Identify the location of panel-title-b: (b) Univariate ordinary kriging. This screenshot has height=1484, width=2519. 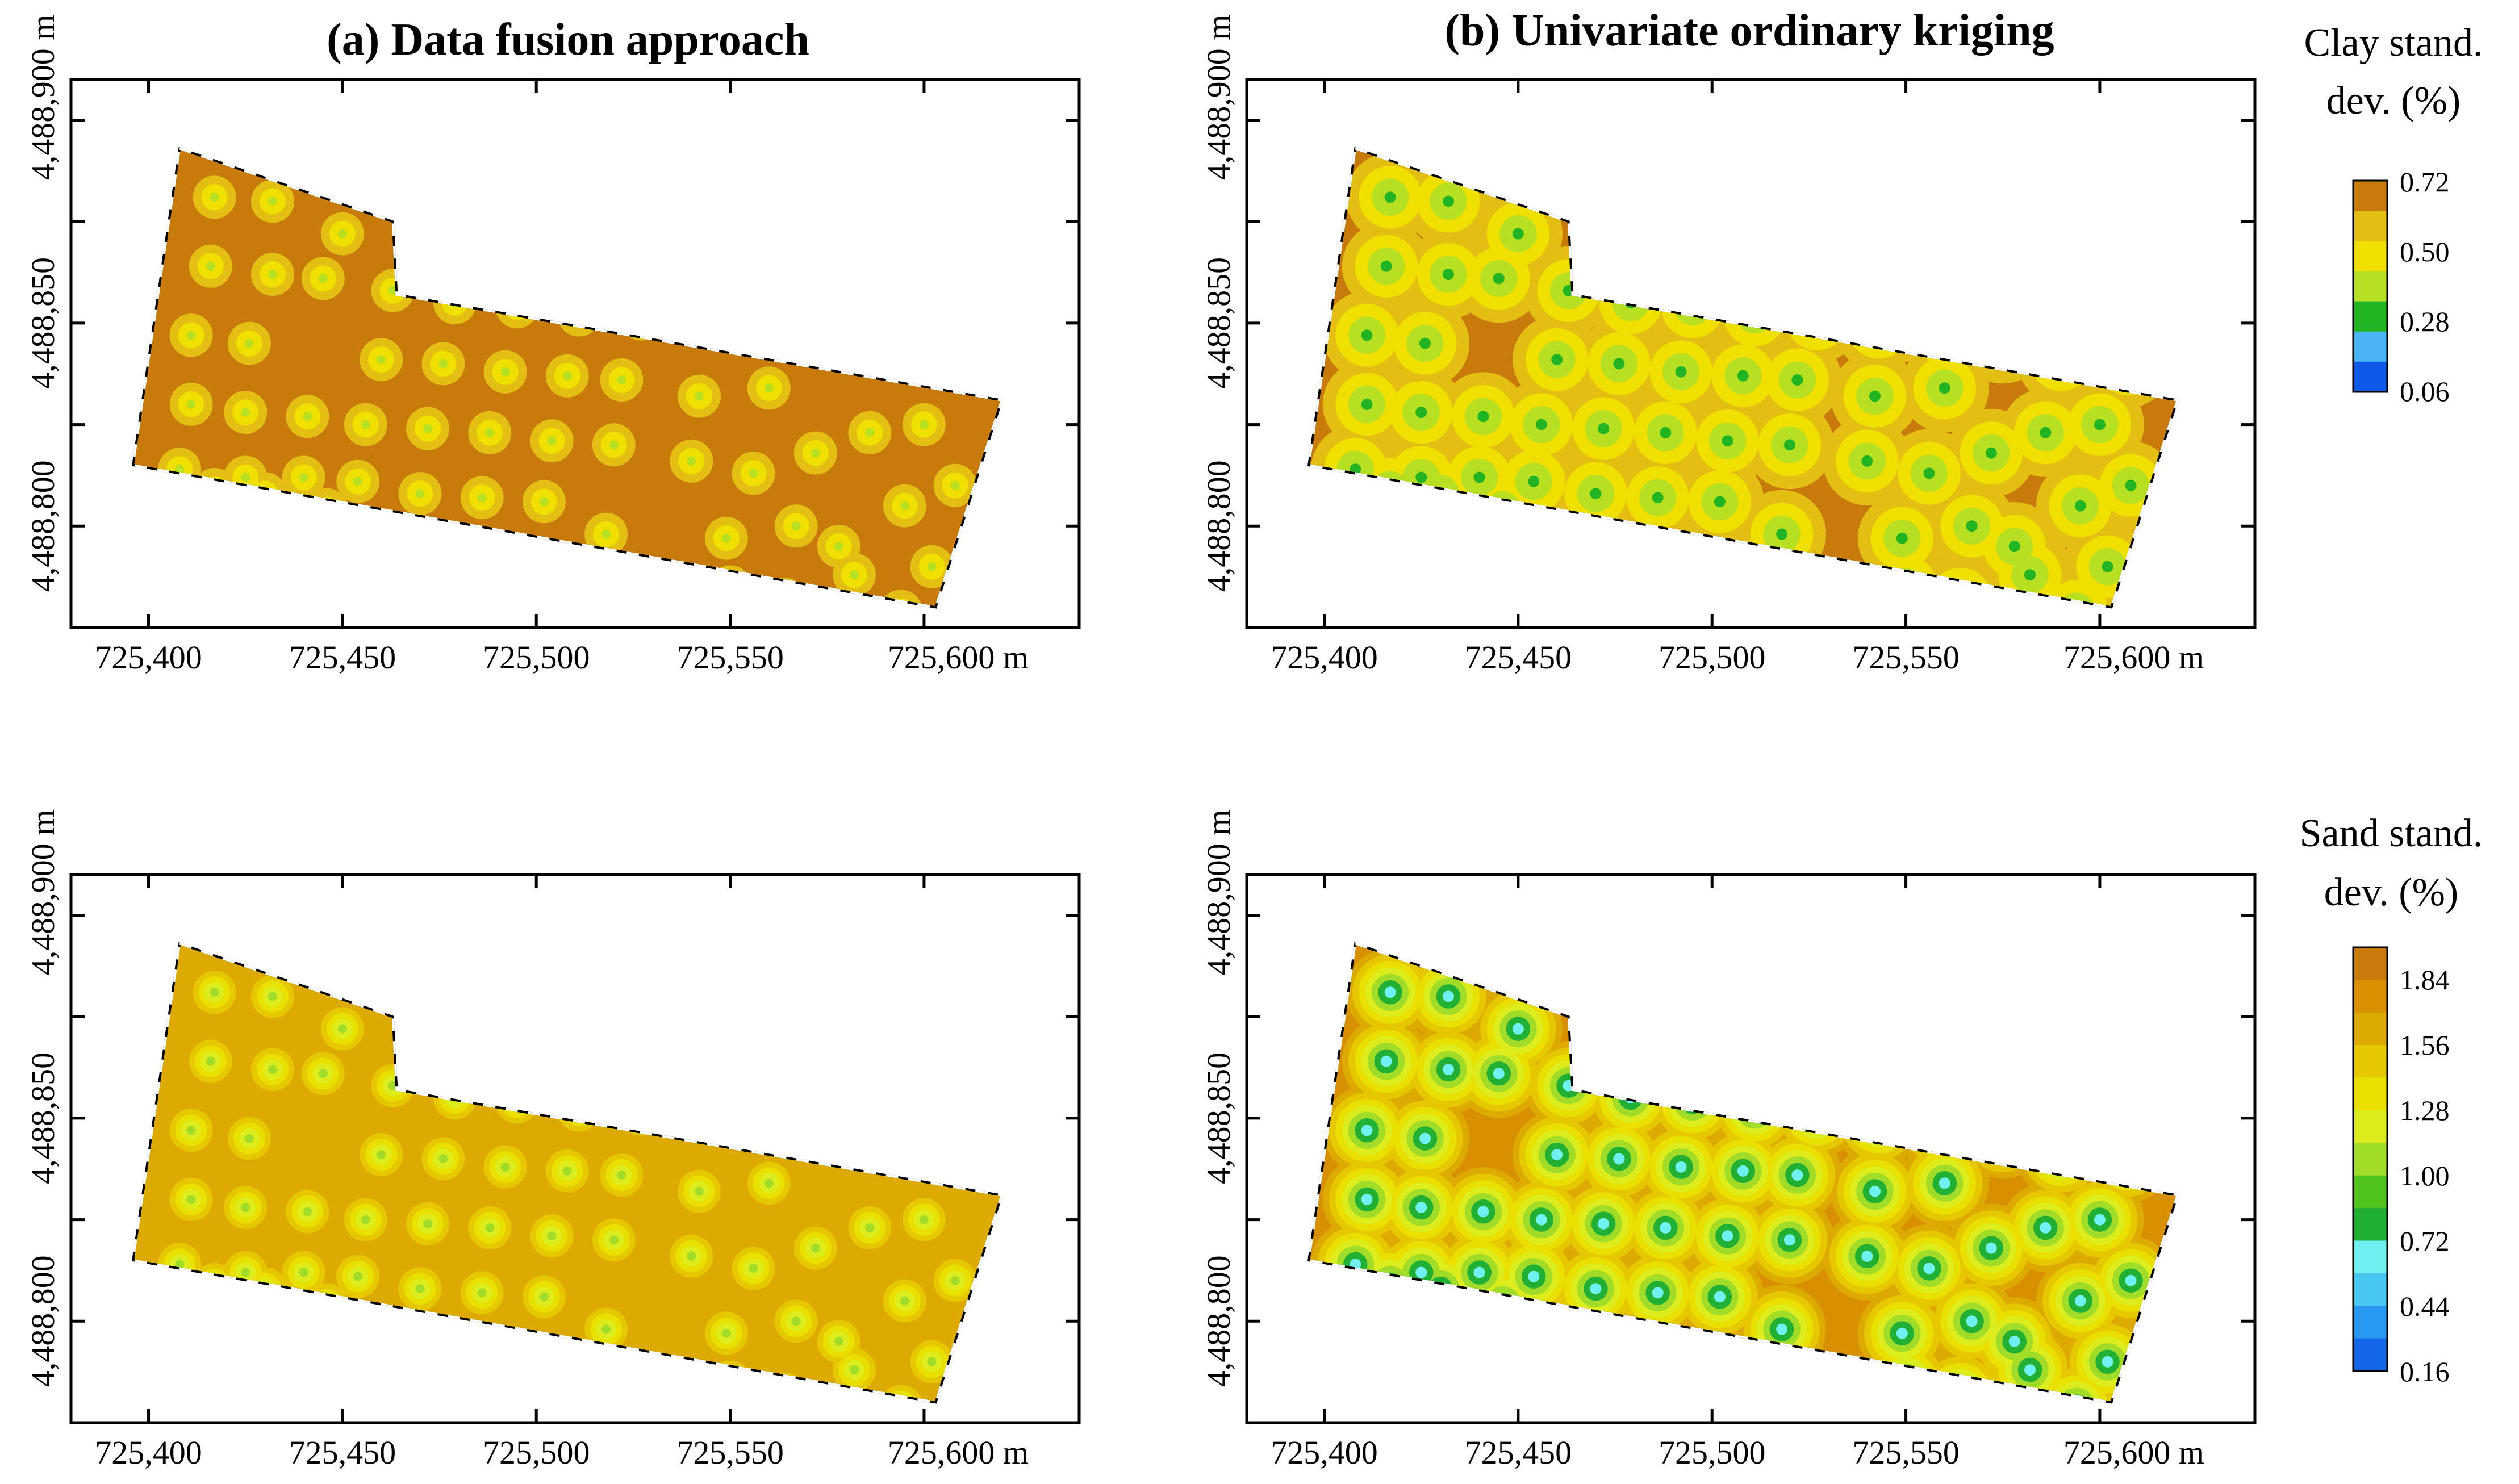
(1749, 31).